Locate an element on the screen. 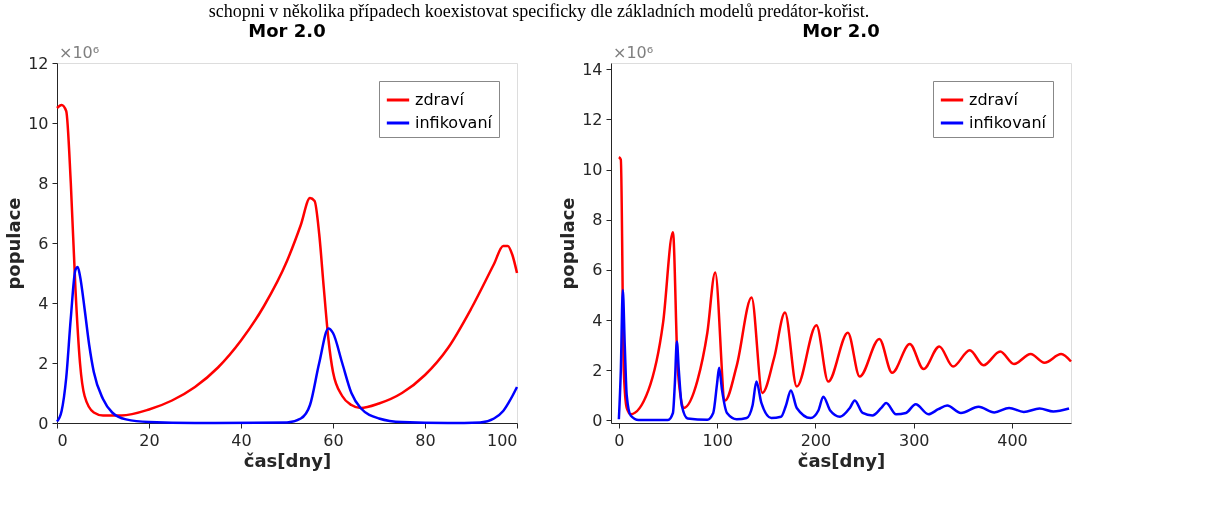 Image resolution: width=1215 pixels, height=508 pixels. y-tick-label: 14 is located at coordinates (592, 69).